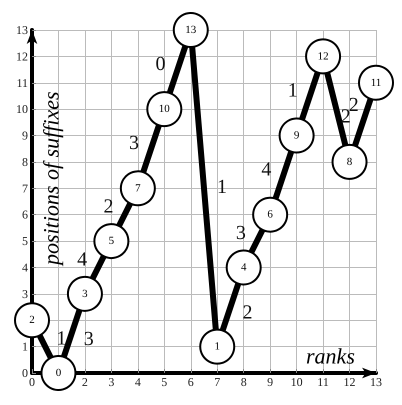 This screenshot has height=405, width=402. Describe the element at coordinates (22, 30) in the screenshot. I see `y-tick-label: 13` at that location.